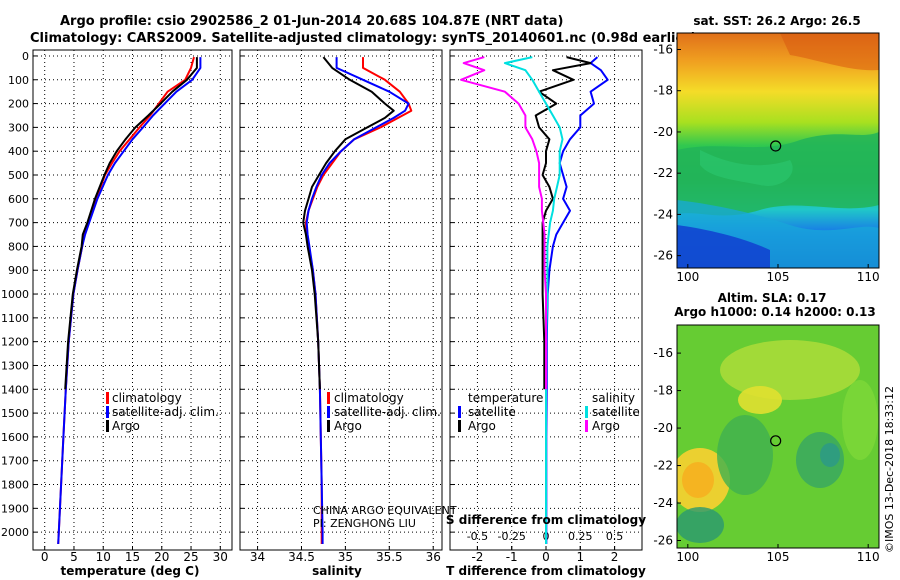 This screenshot has width=900, height=580. I want to click on x-tick-label: 35.5, so click(389, 557).